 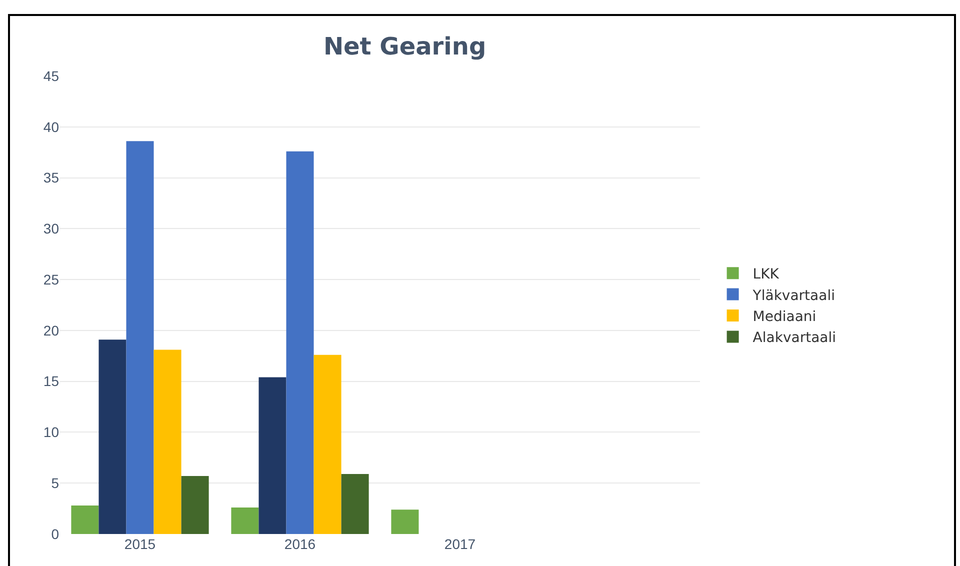 I want to click on y-tick-label: 5, so click(x=55, y=483).